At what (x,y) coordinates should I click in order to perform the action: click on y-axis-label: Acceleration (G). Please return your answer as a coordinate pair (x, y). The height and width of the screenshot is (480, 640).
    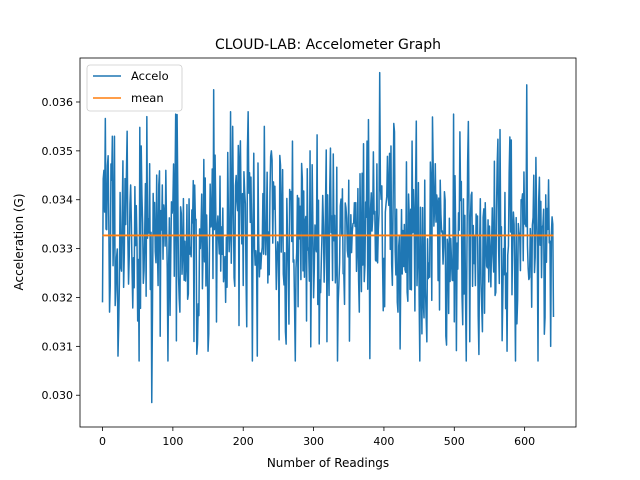
    Looking at the image, I should click on (19, 241).